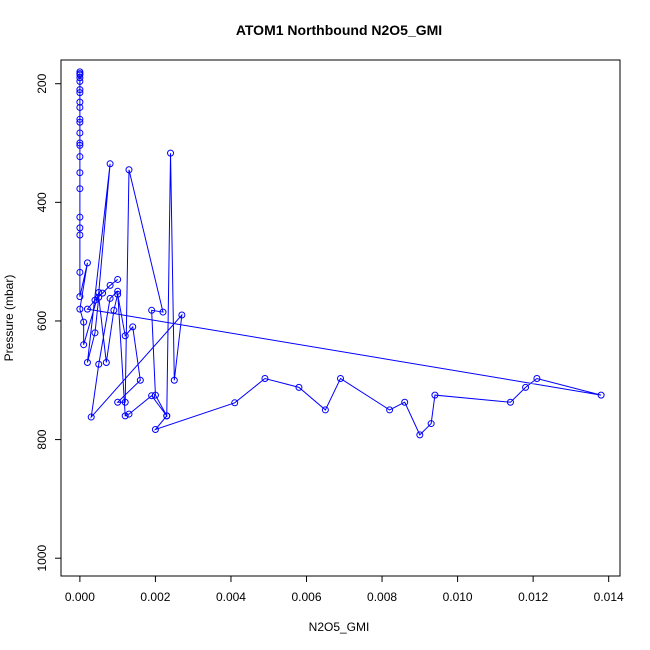 The width and height of the screenshot is (650, 650). Describe the element at coordinates (458, 597) in the screenshot. I see `x-tick-label: 0.010` at that location.